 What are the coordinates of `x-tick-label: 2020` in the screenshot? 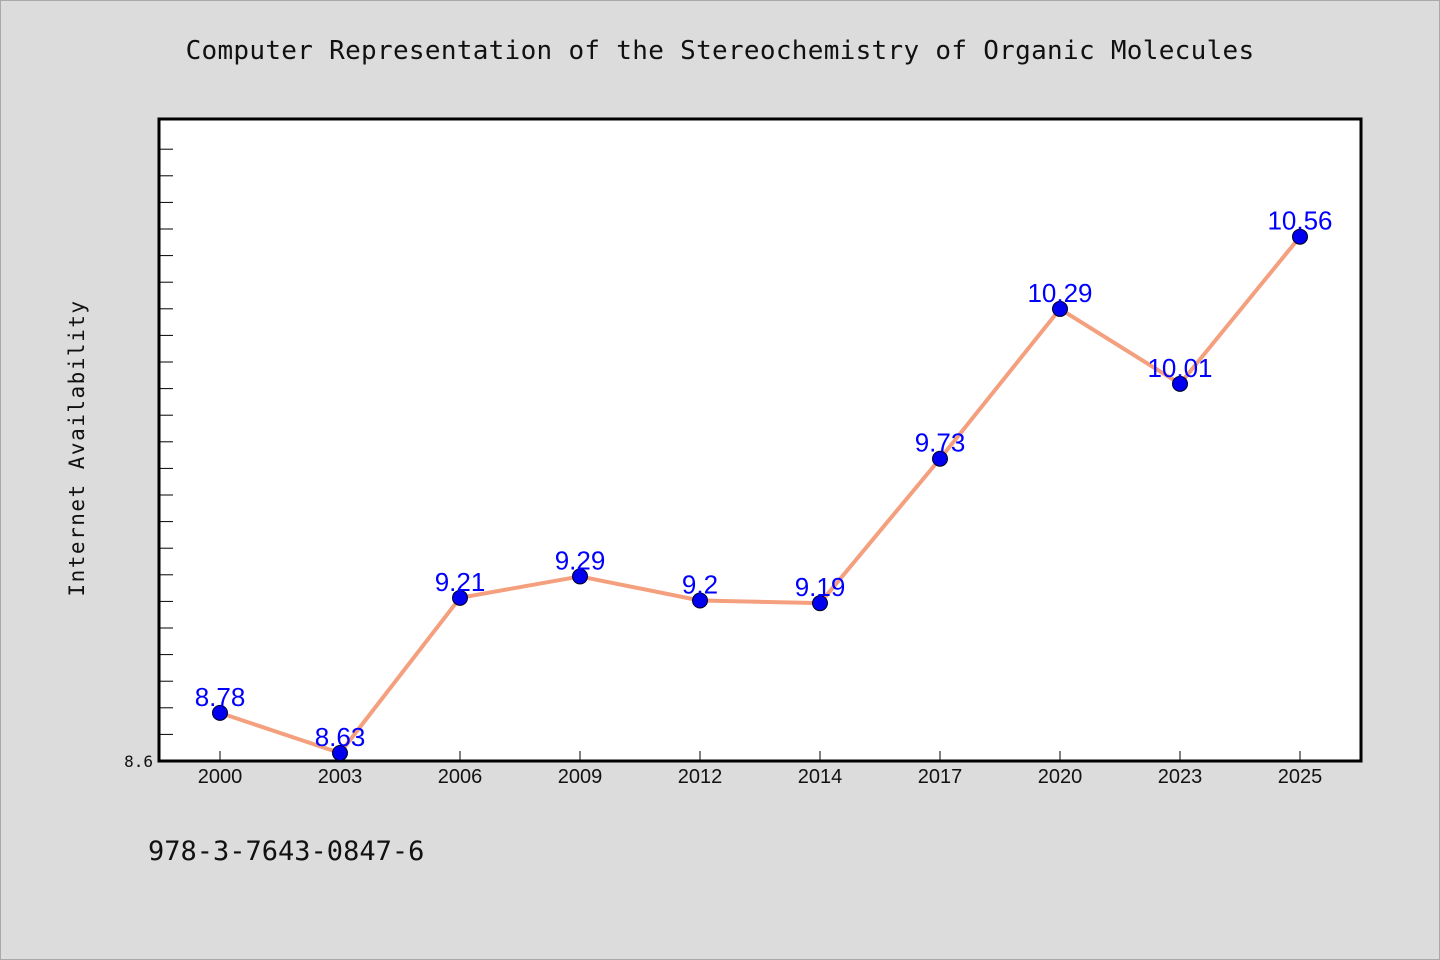 It's located at (1060, 777).